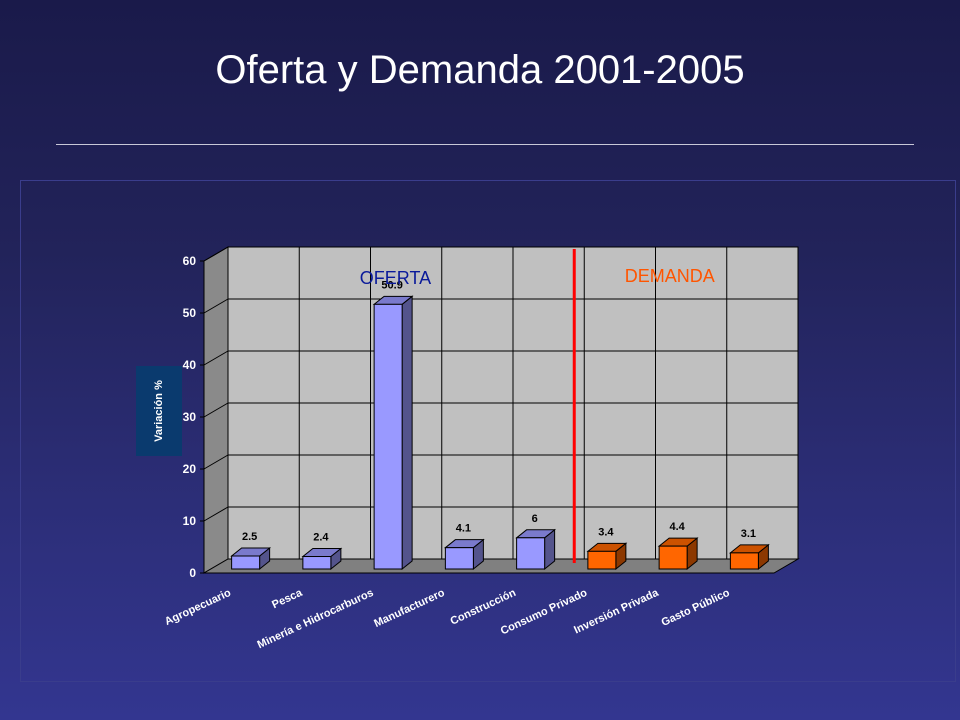  What do you see at coordinates (407, 433) in the screenshot?
I see `bar-side` at bounding box center [407, 433].